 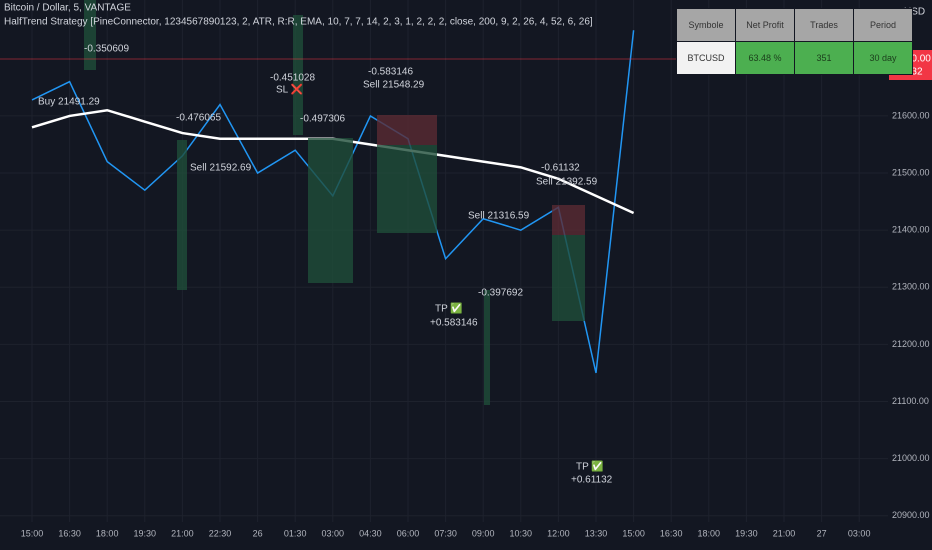 I want to click on annotation: -0.61132, so click(x=560, y=168).